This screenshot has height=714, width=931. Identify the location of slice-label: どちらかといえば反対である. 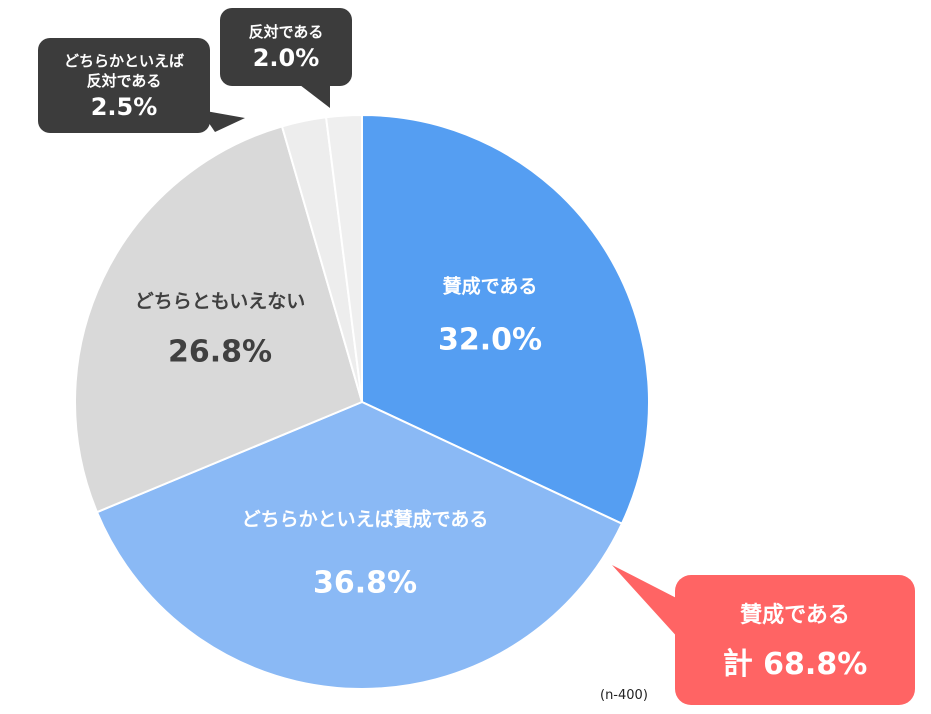
(123, 70).